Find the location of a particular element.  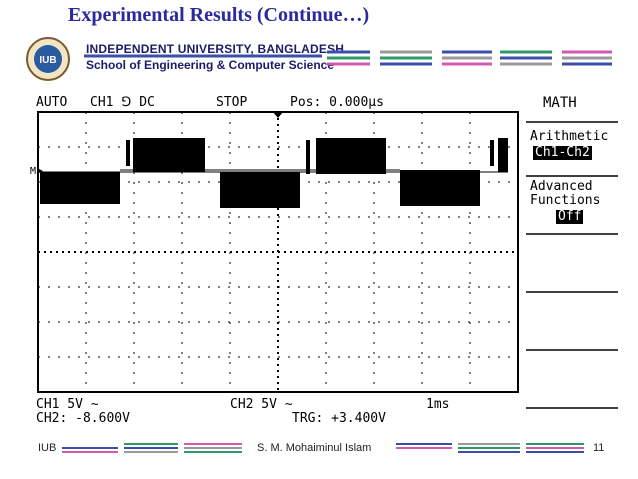

waveform-trace is located at coordinates (274, 173).